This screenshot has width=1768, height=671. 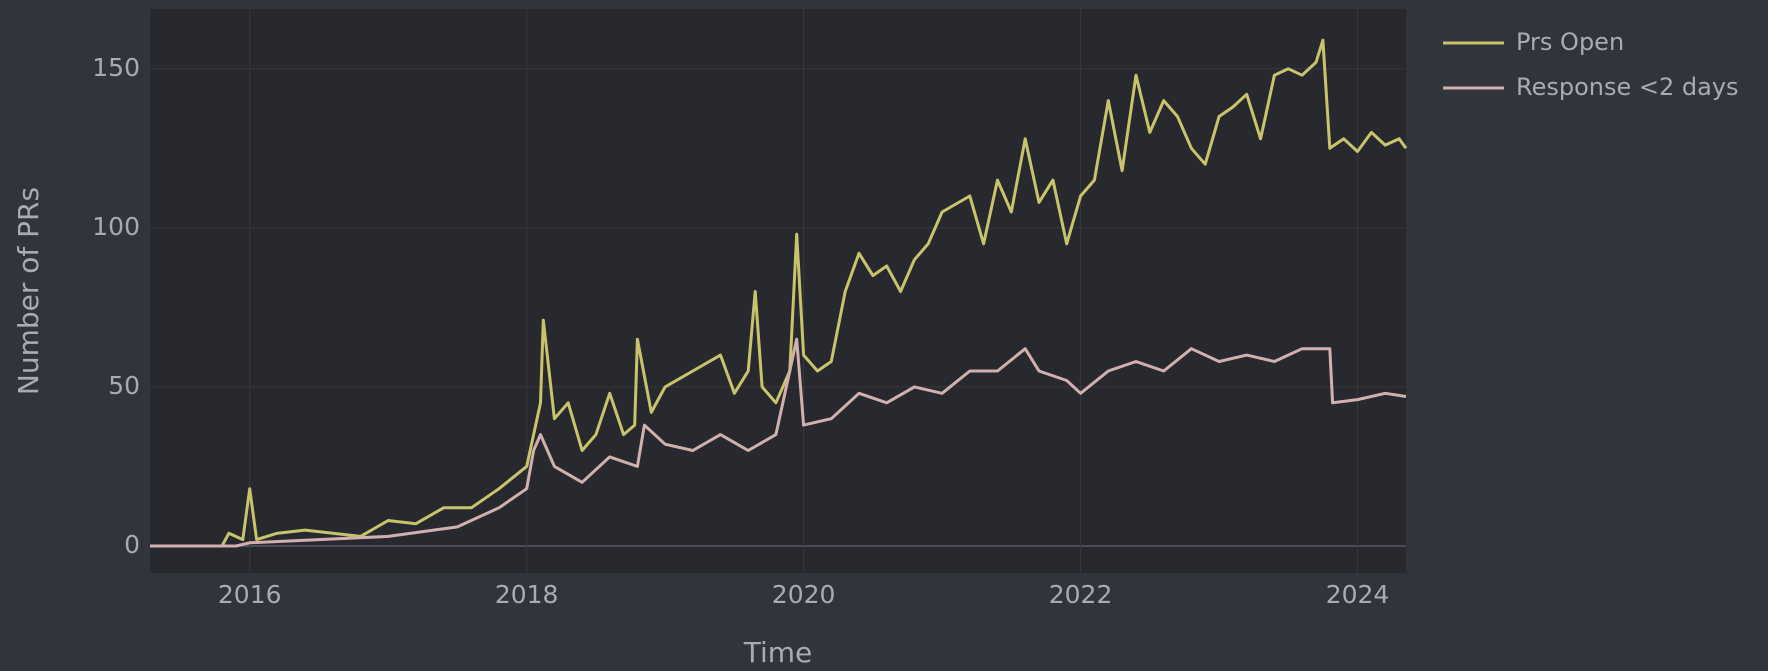 What do you see at coordinates (778, 652) in the screenshot?
I see `x-axis-title: Time` at bounding box center [778, 652].